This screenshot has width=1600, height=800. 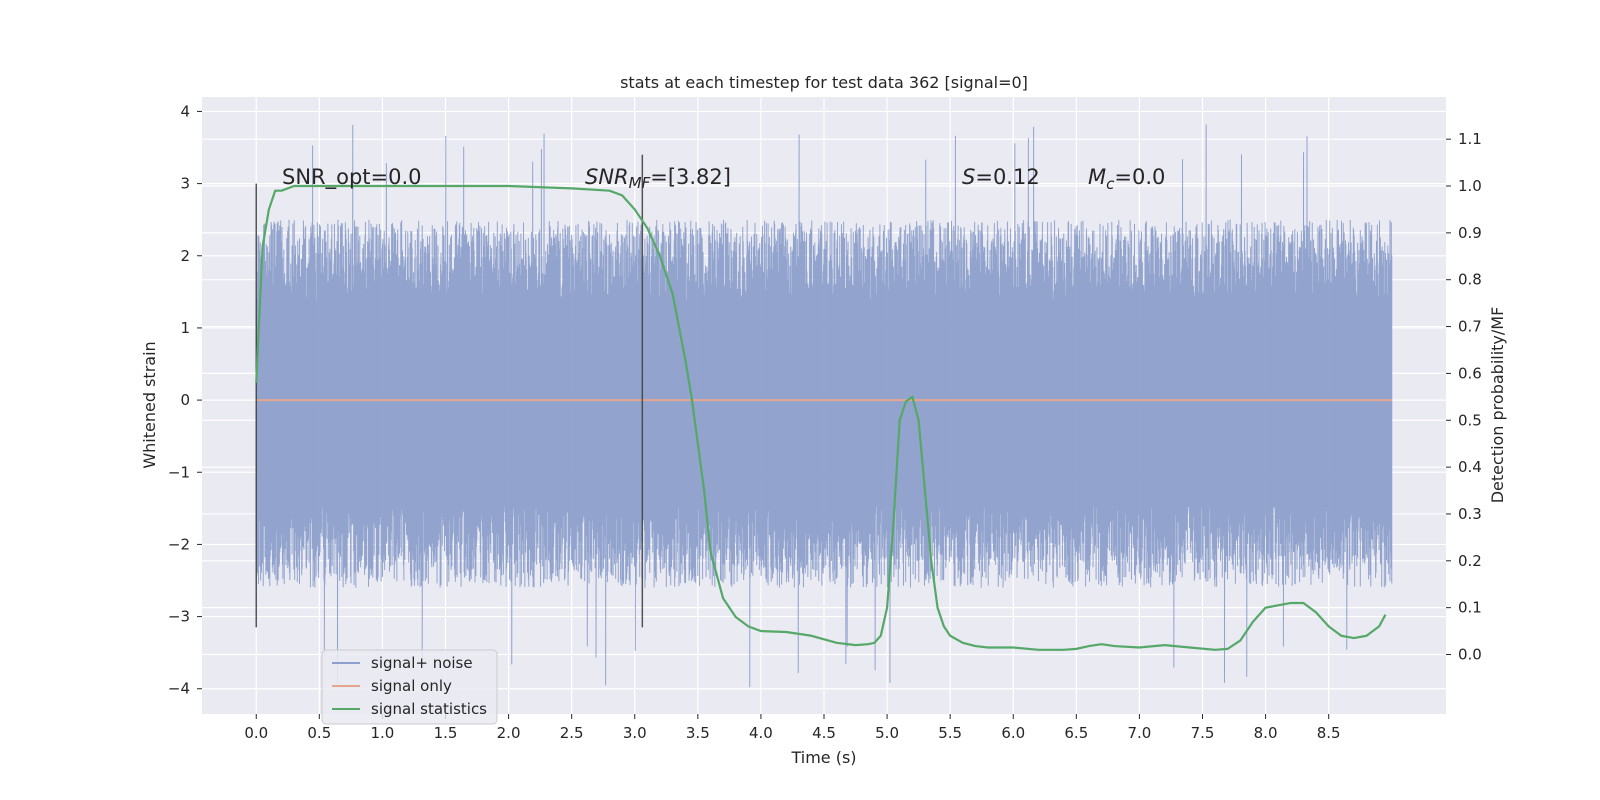 What do you see at coordinates (185, 400) in the screenshot?
I see `y-tick-label: 0` at bounding box center [185, 400].